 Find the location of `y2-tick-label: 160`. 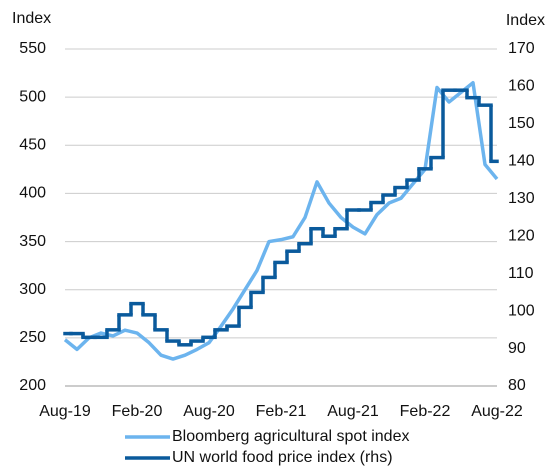

y2-tick-label: 160 is located at coordinates (521, 86).